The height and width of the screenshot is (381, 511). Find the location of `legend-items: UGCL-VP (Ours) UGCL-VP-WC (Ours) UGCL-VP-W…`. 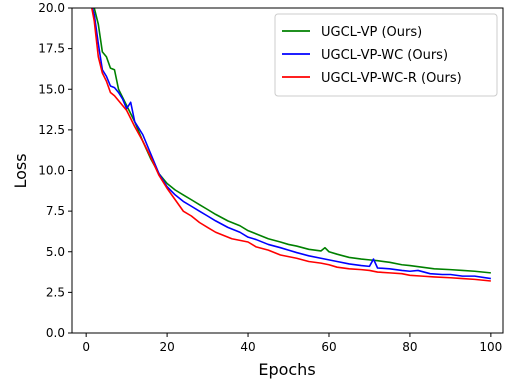

legend-items: UGCL-VP (Ours) UGCL-VP-WC (Ours) UGCL-VP-W… is located at coordinates (372, 55).